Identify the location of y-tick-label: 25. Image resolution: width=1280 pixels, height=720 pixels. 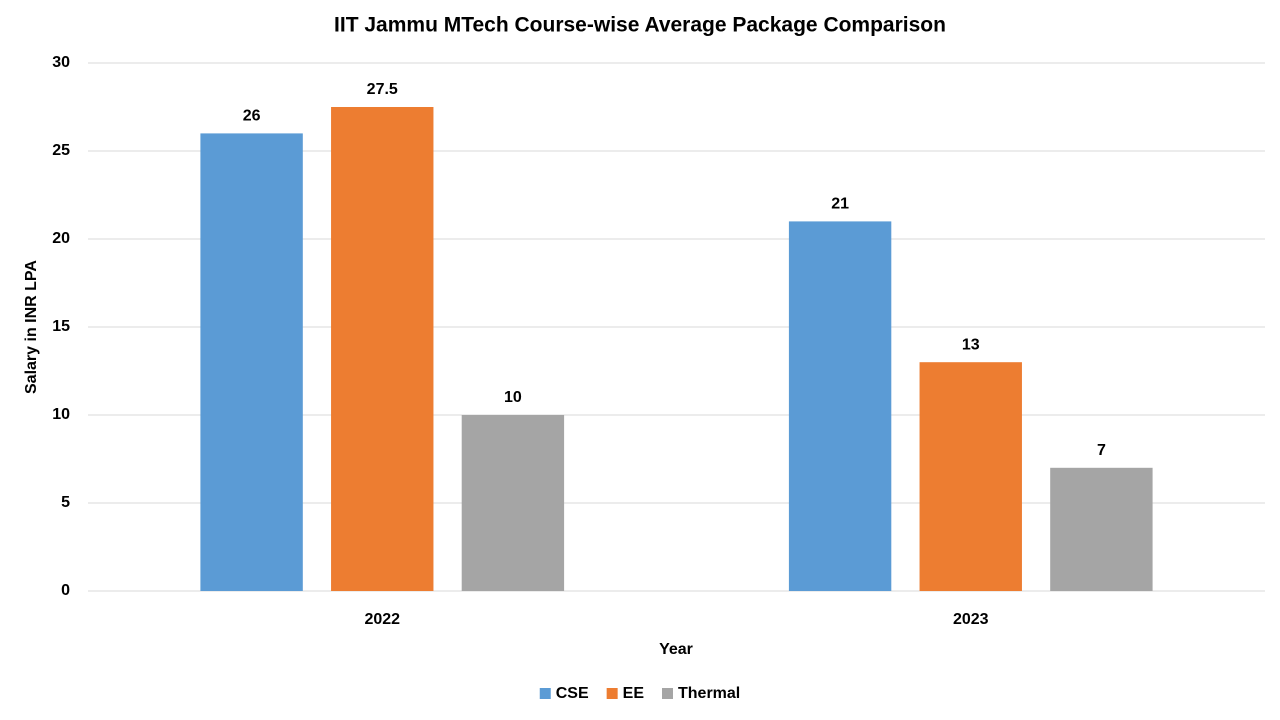
(61, 150).